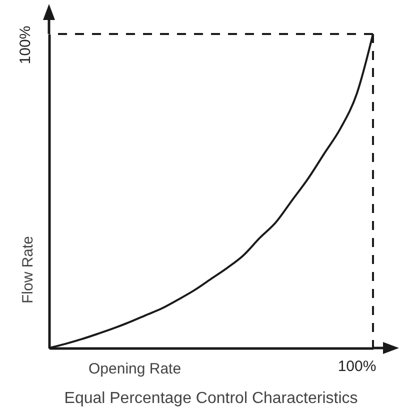 The height and width of the screenshot is (416, 401). I want to click on y-axis-title: Flow Rate, so click(28, 270).